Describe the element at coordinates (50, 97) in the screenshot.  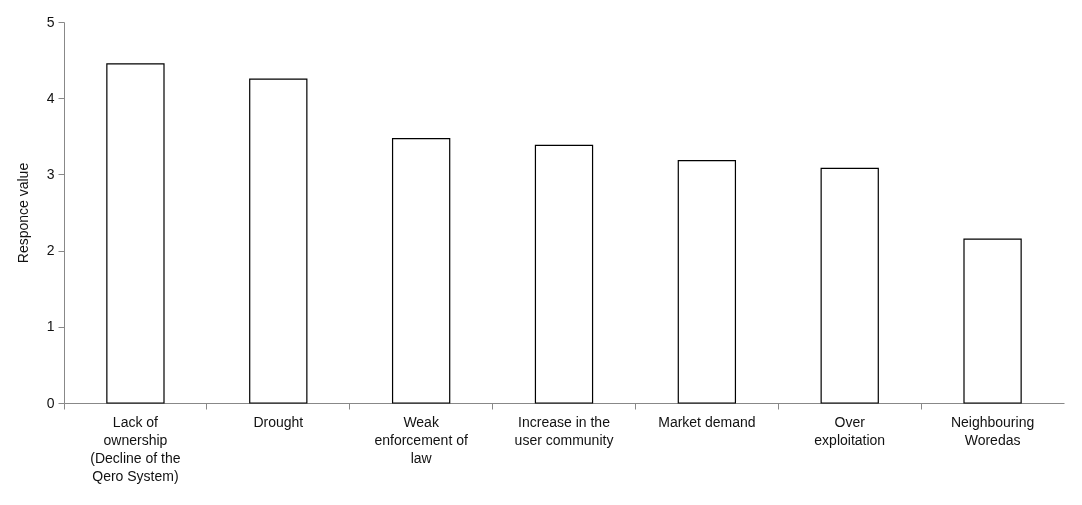
I see `y-tick-label: 4` at that location.